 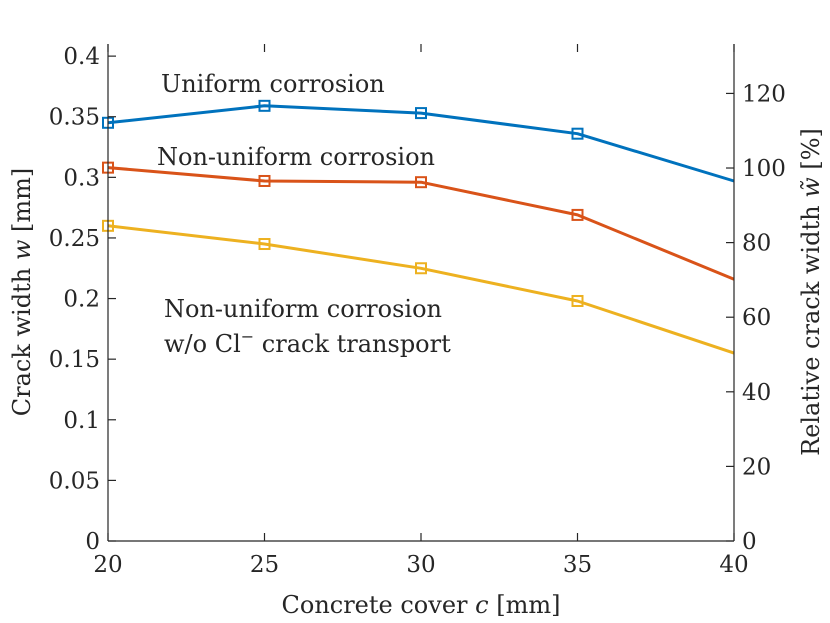 What do you see at coordinates (107, 565) in the screenshot?
I see `x-tick-label: 20` at bounding box center [107, 565].